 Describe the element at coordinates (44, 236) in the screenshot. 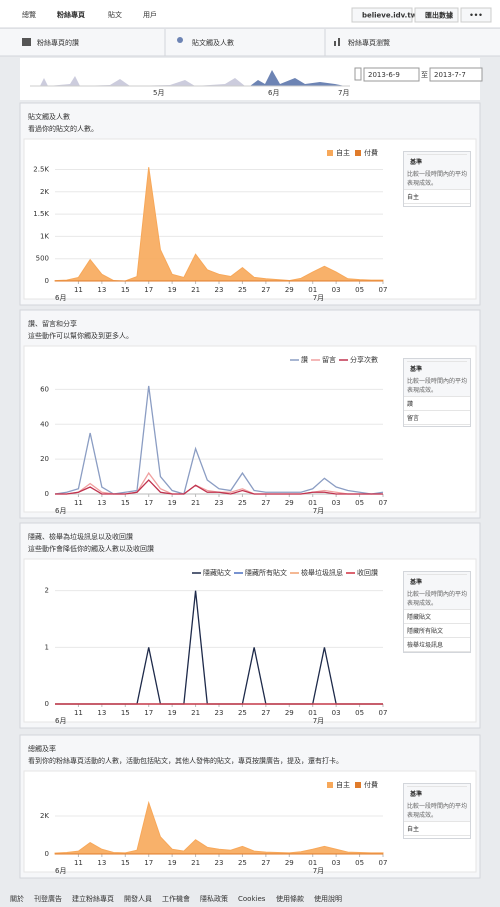

I see `y-tick-label: 1K` at that location.